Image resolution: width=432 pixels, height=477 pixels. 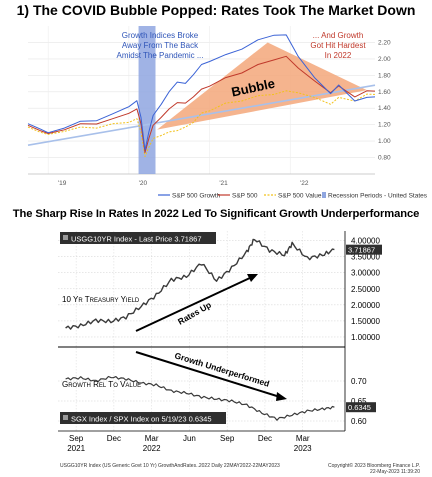 What do you see at coordinates (384, 59) in the screenshot?
I see `chart1-y-tick-label: 2.00` at bounding box center [384, 59].